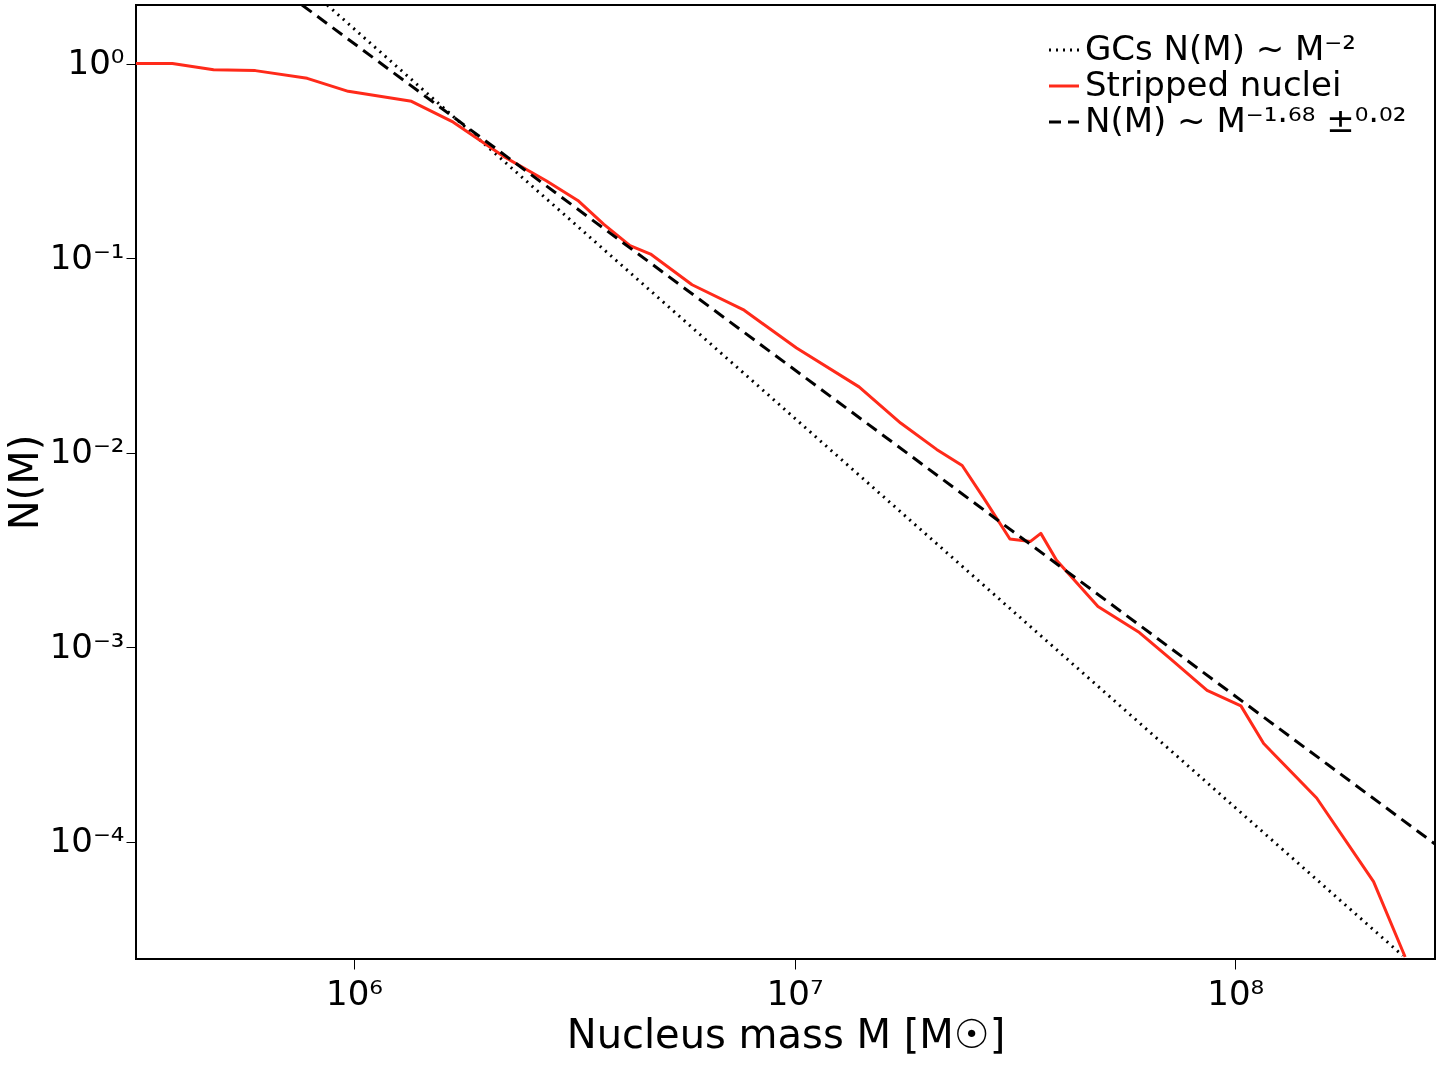  Describe the element at coordinates (96, 62) in the screenshot. I see `y-tick-label: 10⁰` at that location.